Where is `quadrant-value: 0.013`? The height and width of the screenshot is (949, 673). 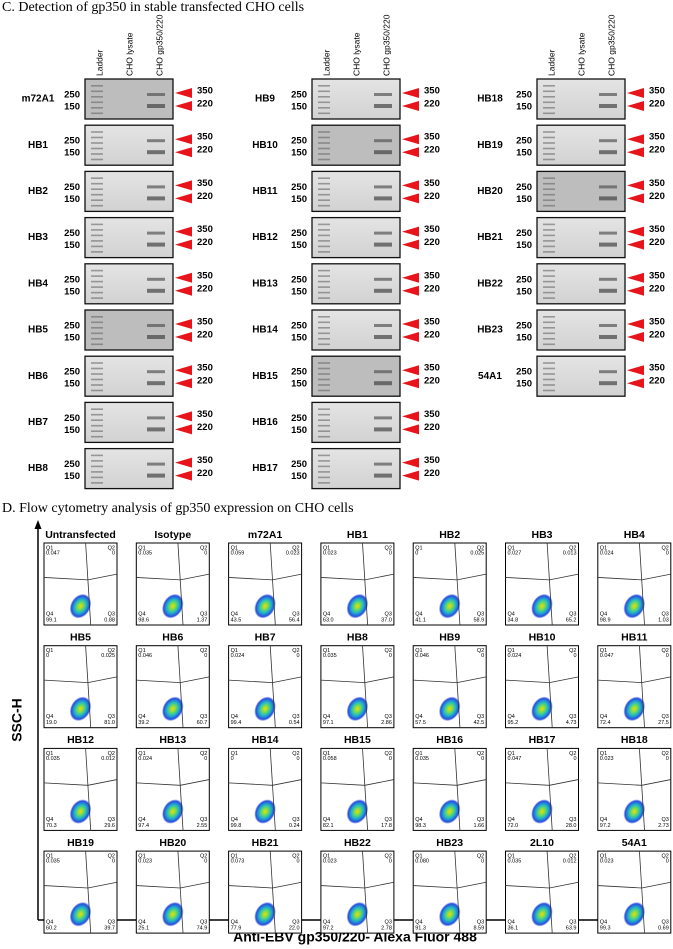
quadrant-value: 0.013 is located at coordinates (570, 553).